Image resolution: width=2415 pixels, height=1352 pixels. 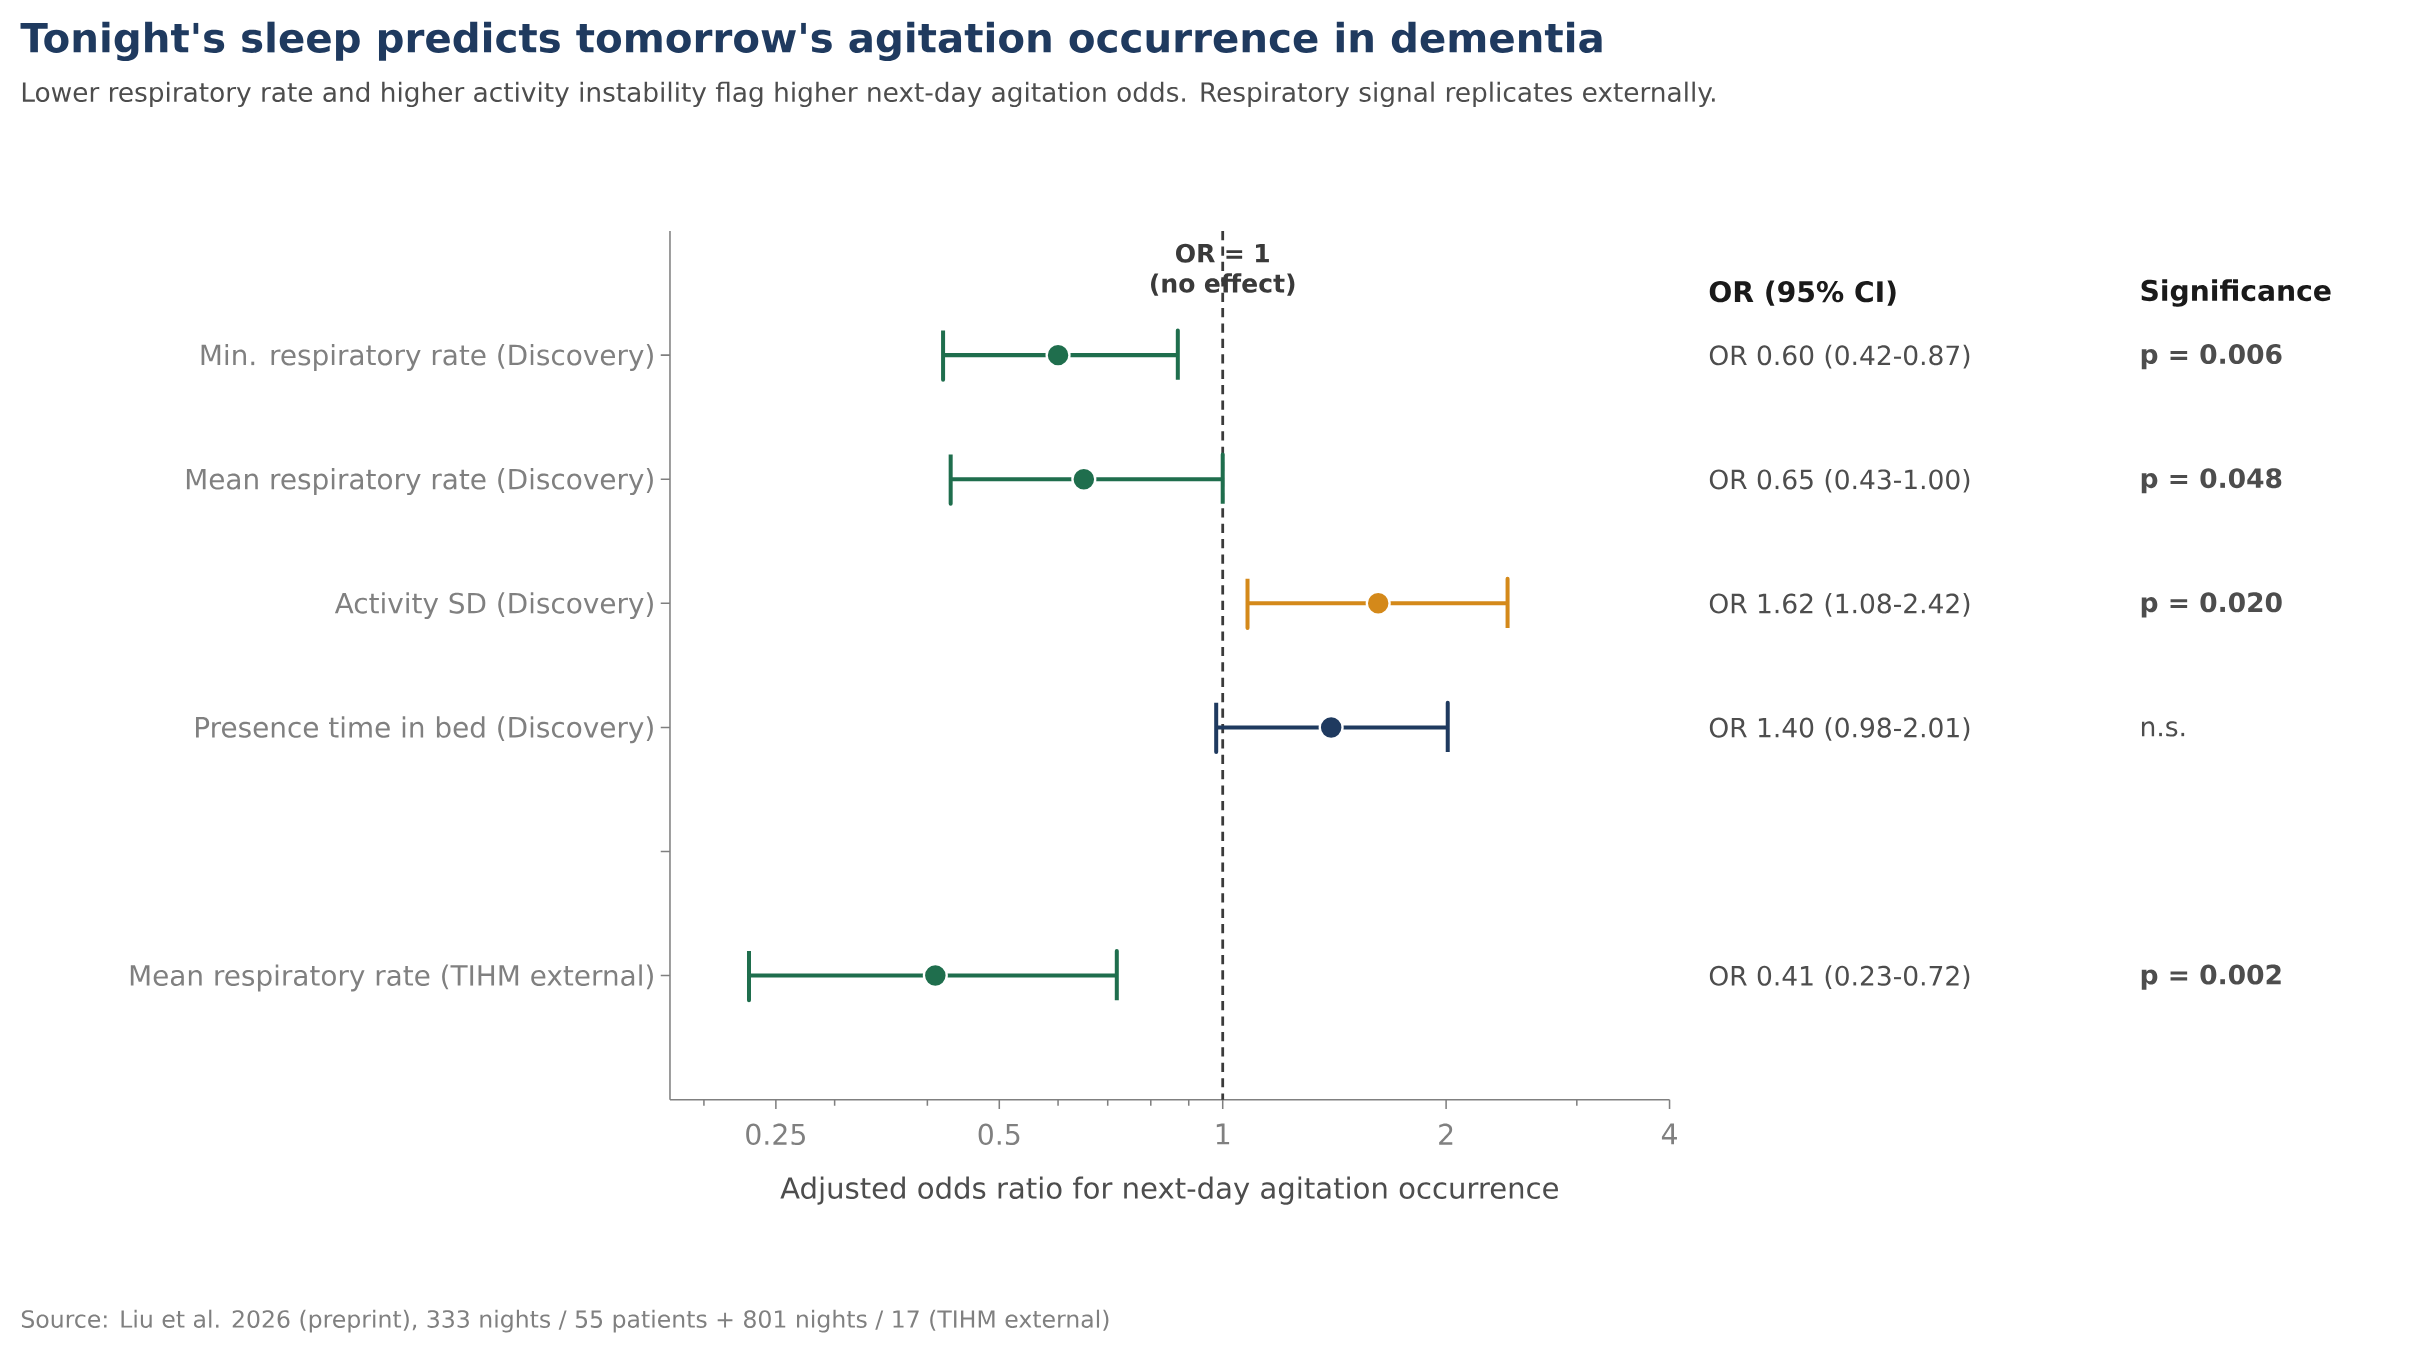 I want to click on x-axis-title: Adjusted odds ratio for next-day agitation occurrence, so click(x=1169, y=1190).